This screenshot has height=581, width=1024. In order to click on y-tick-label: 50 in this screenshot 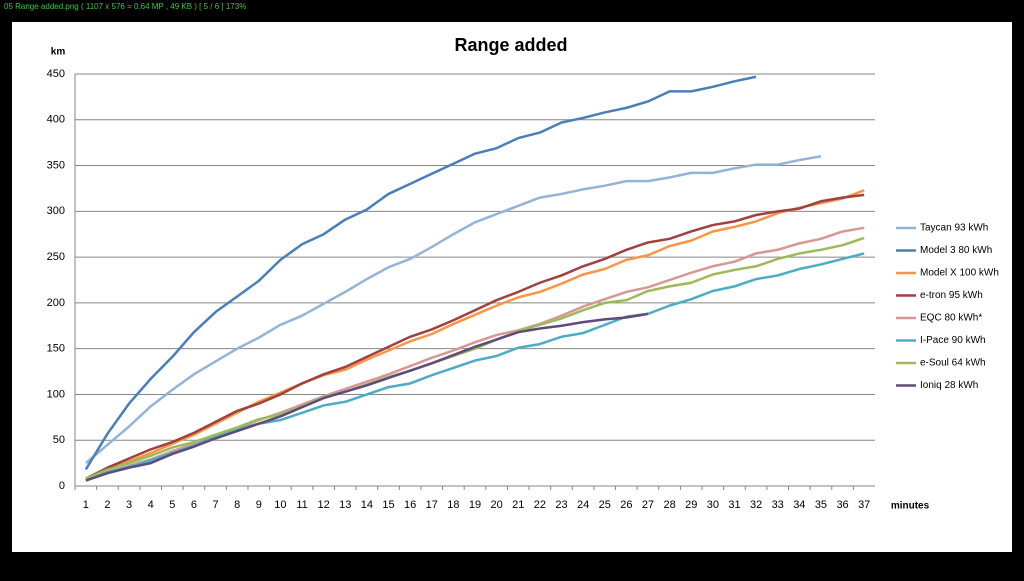, I will do `click(59, 440)`.